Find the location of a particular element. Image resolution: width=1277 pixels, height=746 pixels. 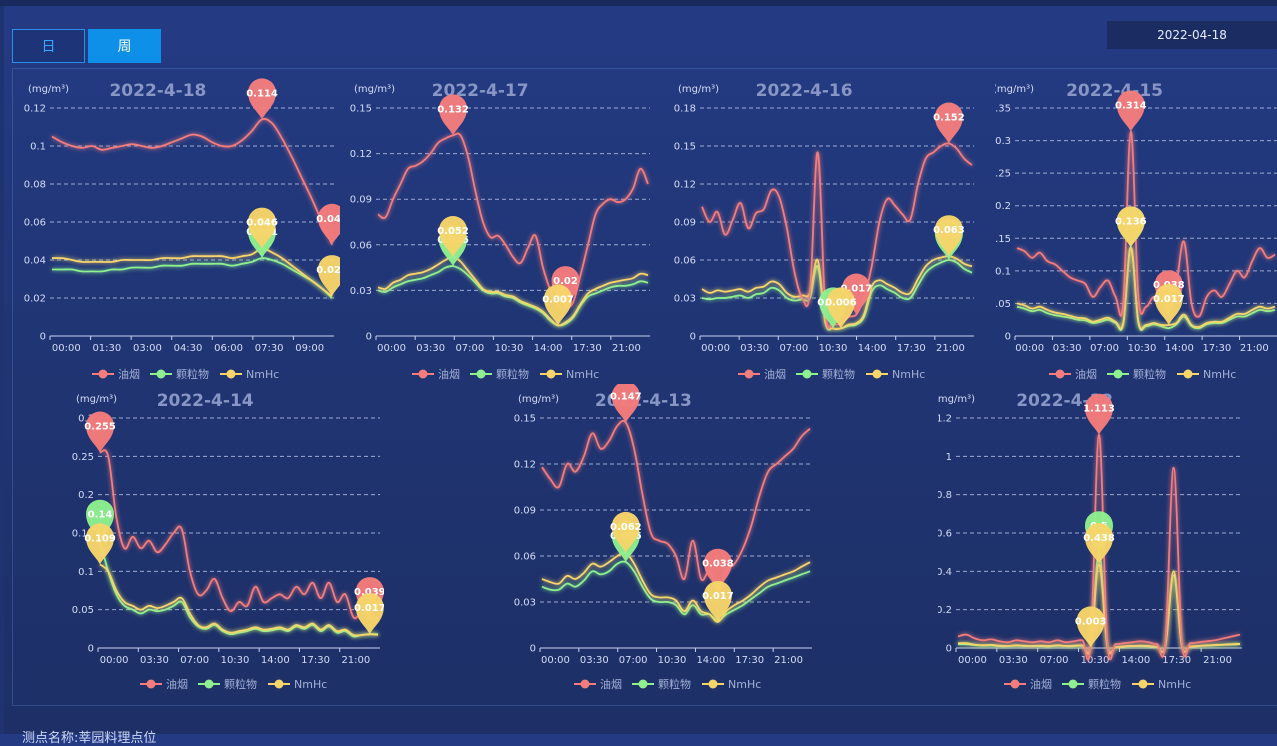

marker-pin-oil: 1.113 is located at coordinates (1099, 414).